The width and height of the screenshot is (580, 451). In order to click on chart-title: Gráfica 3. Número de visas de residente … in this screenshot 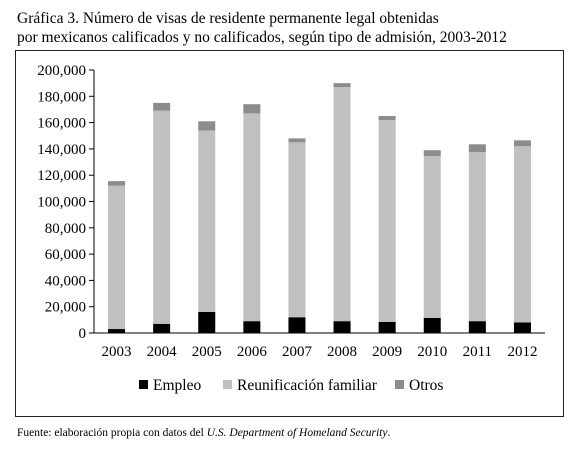, I will do `click(262, 28)`.